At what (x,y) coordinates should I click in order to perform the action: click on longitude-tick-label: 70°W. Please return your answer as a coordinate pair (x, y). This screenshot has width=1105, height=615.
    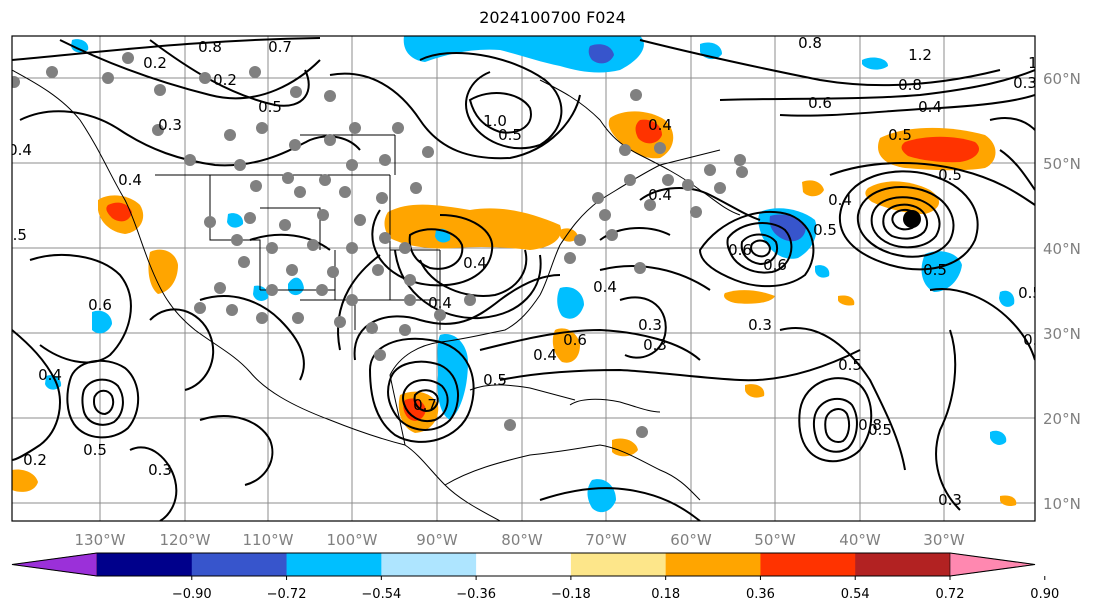
    Looking at the image, I should click on (606, 540).